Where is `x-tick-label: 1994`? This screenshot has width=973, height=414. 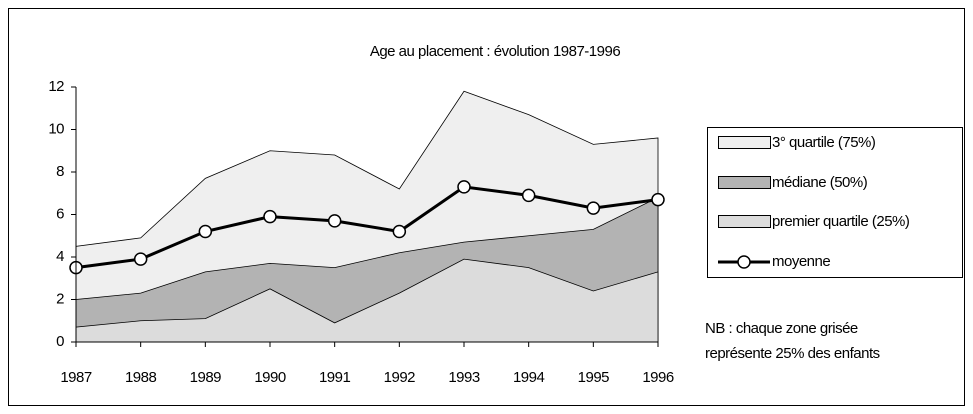
x-tick-label: 1994 is located at coordinates (529, 377).